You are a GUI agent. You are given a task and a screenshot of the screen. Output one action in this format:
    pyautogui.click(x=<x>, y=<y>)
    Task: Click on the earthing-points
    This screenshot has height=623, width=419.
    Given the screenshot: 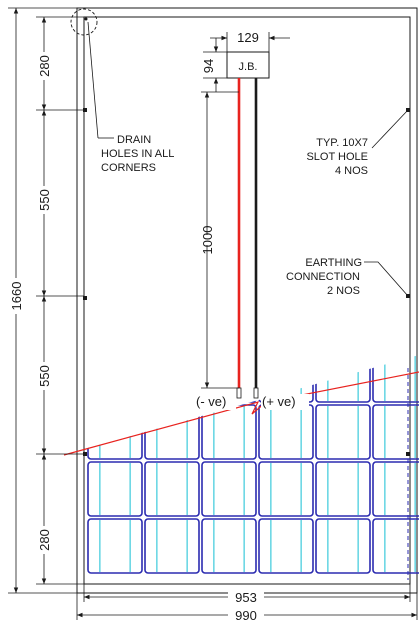 What is the action you would take?
    pyautogui.click(x=246, y=297)
    